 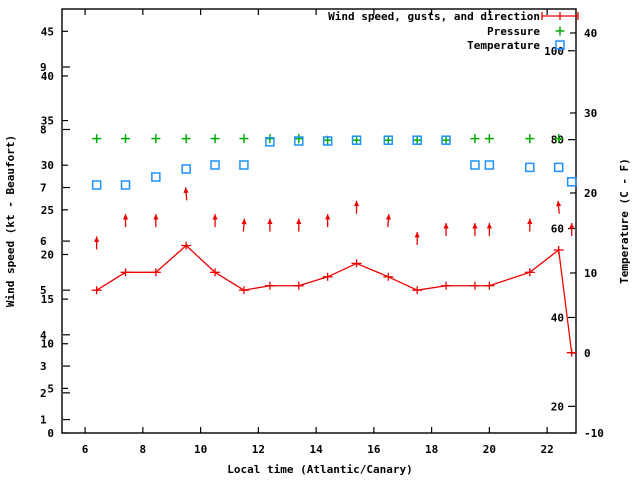 What do you see at coordinates (47, 31) in the screenshot?
I see `ytick-label-knots: 45` at bounding box center [47, 31].